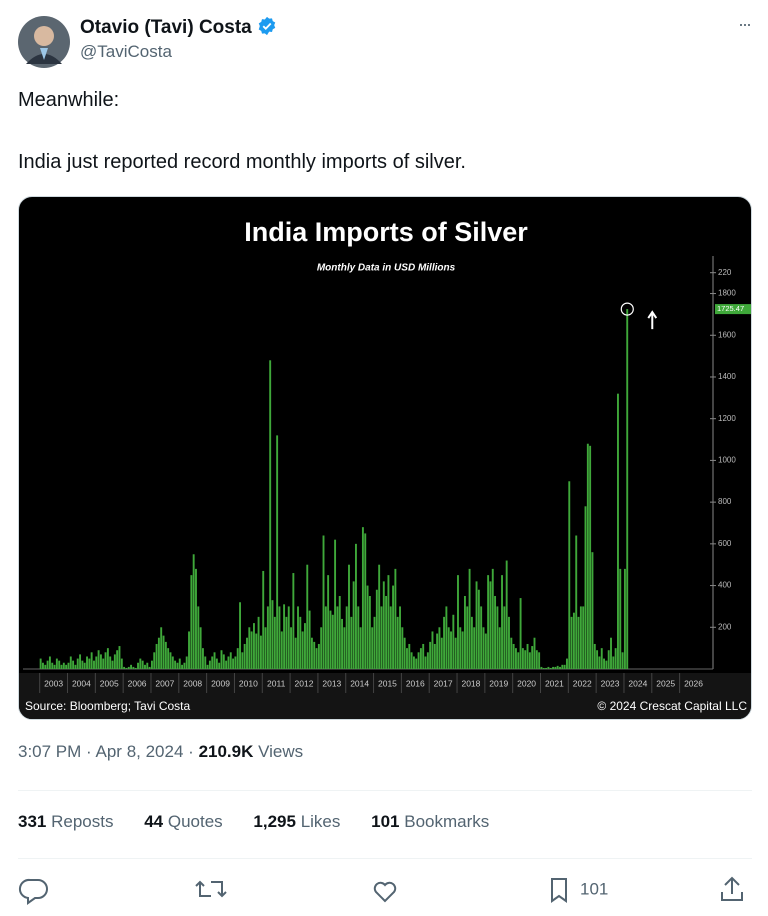 The width and height of the screenshot is (768, 916). I want to click on like-button, so click(385, 892).